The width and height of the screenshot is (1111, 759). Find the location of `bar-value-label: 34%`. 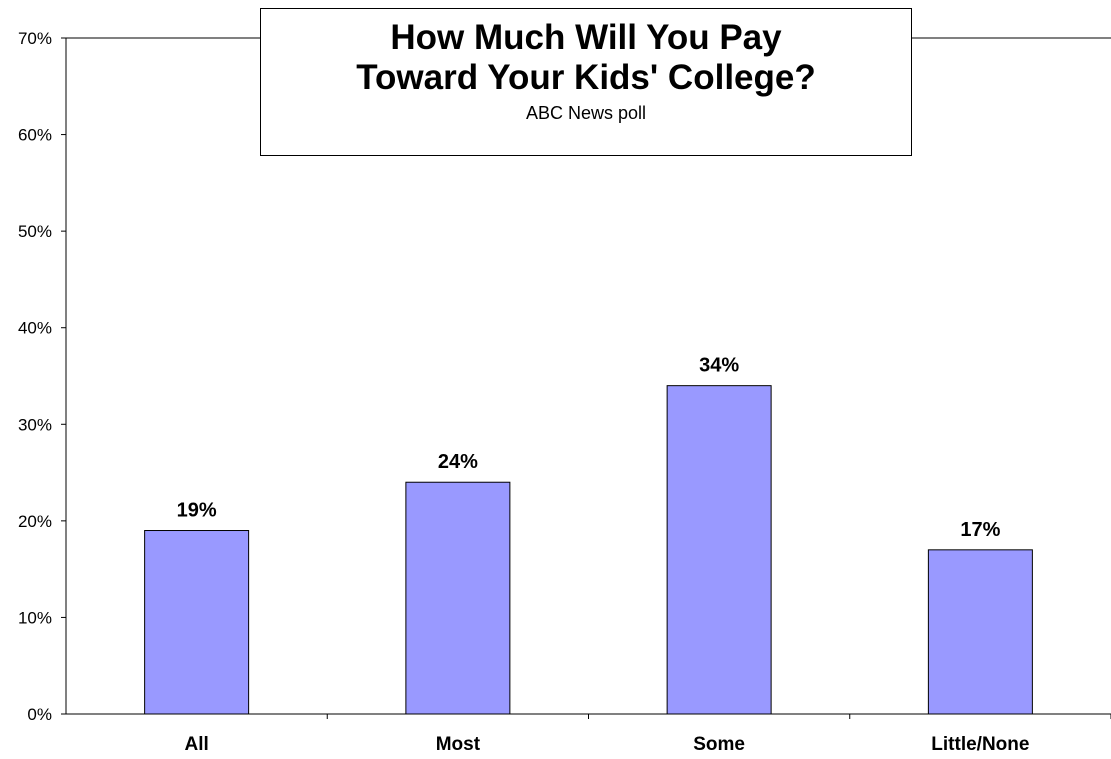

bar-value-label: 34% is located at coordinates (719, 366).